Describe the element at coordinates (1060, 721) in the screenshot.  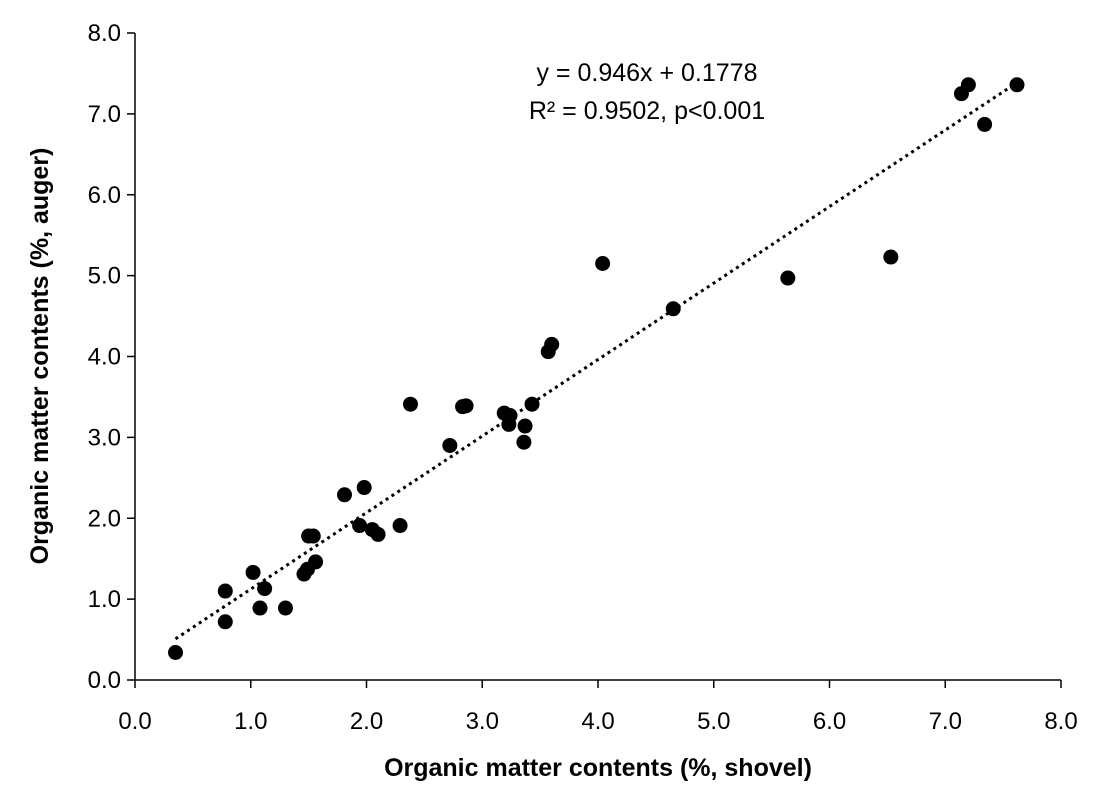
I see `x-tick-label: 8.0` at that location.